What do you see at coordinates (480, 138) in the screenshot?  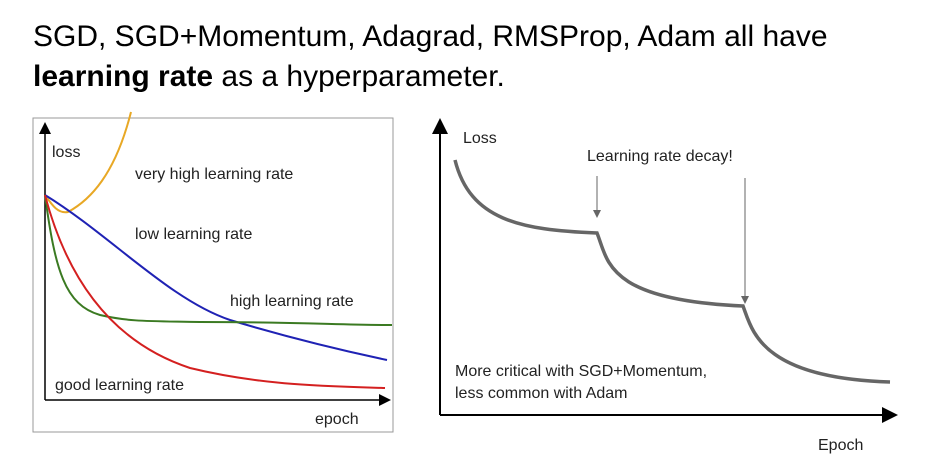 I see `axis-label: Loss` at bounding box center [480, 138].